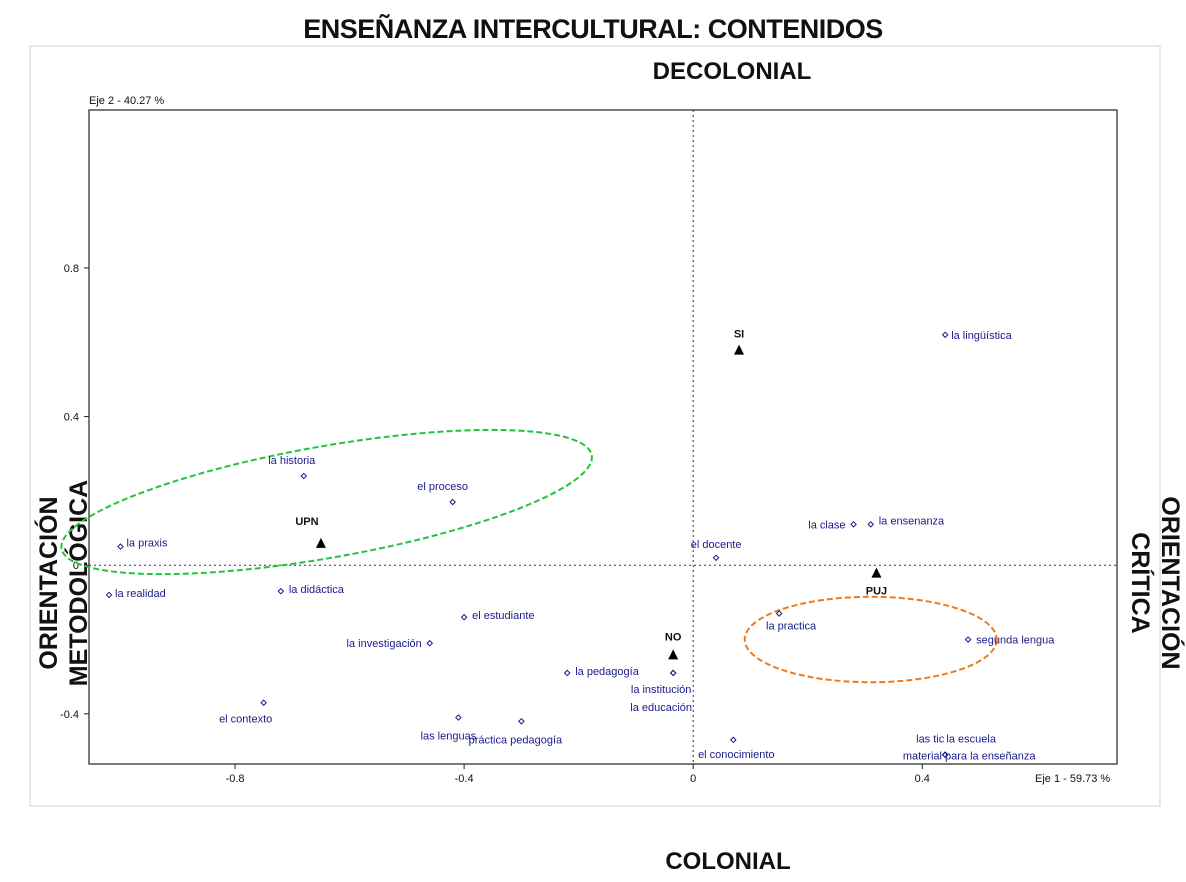 The height and width of the screenshot is (882, 1186). I want to click on point-marker-el-proceso, so click(452, 502).